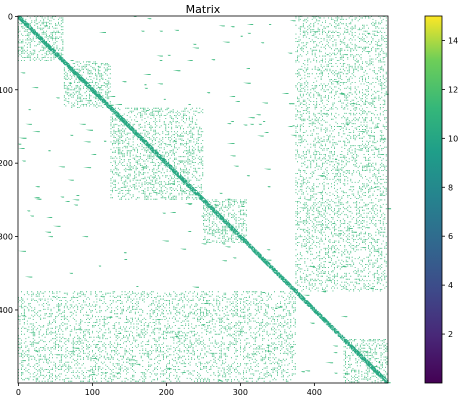  Describe the element at coordinates (6, 163) in the screenshot. I see `y-tick-label: 200` at that location.